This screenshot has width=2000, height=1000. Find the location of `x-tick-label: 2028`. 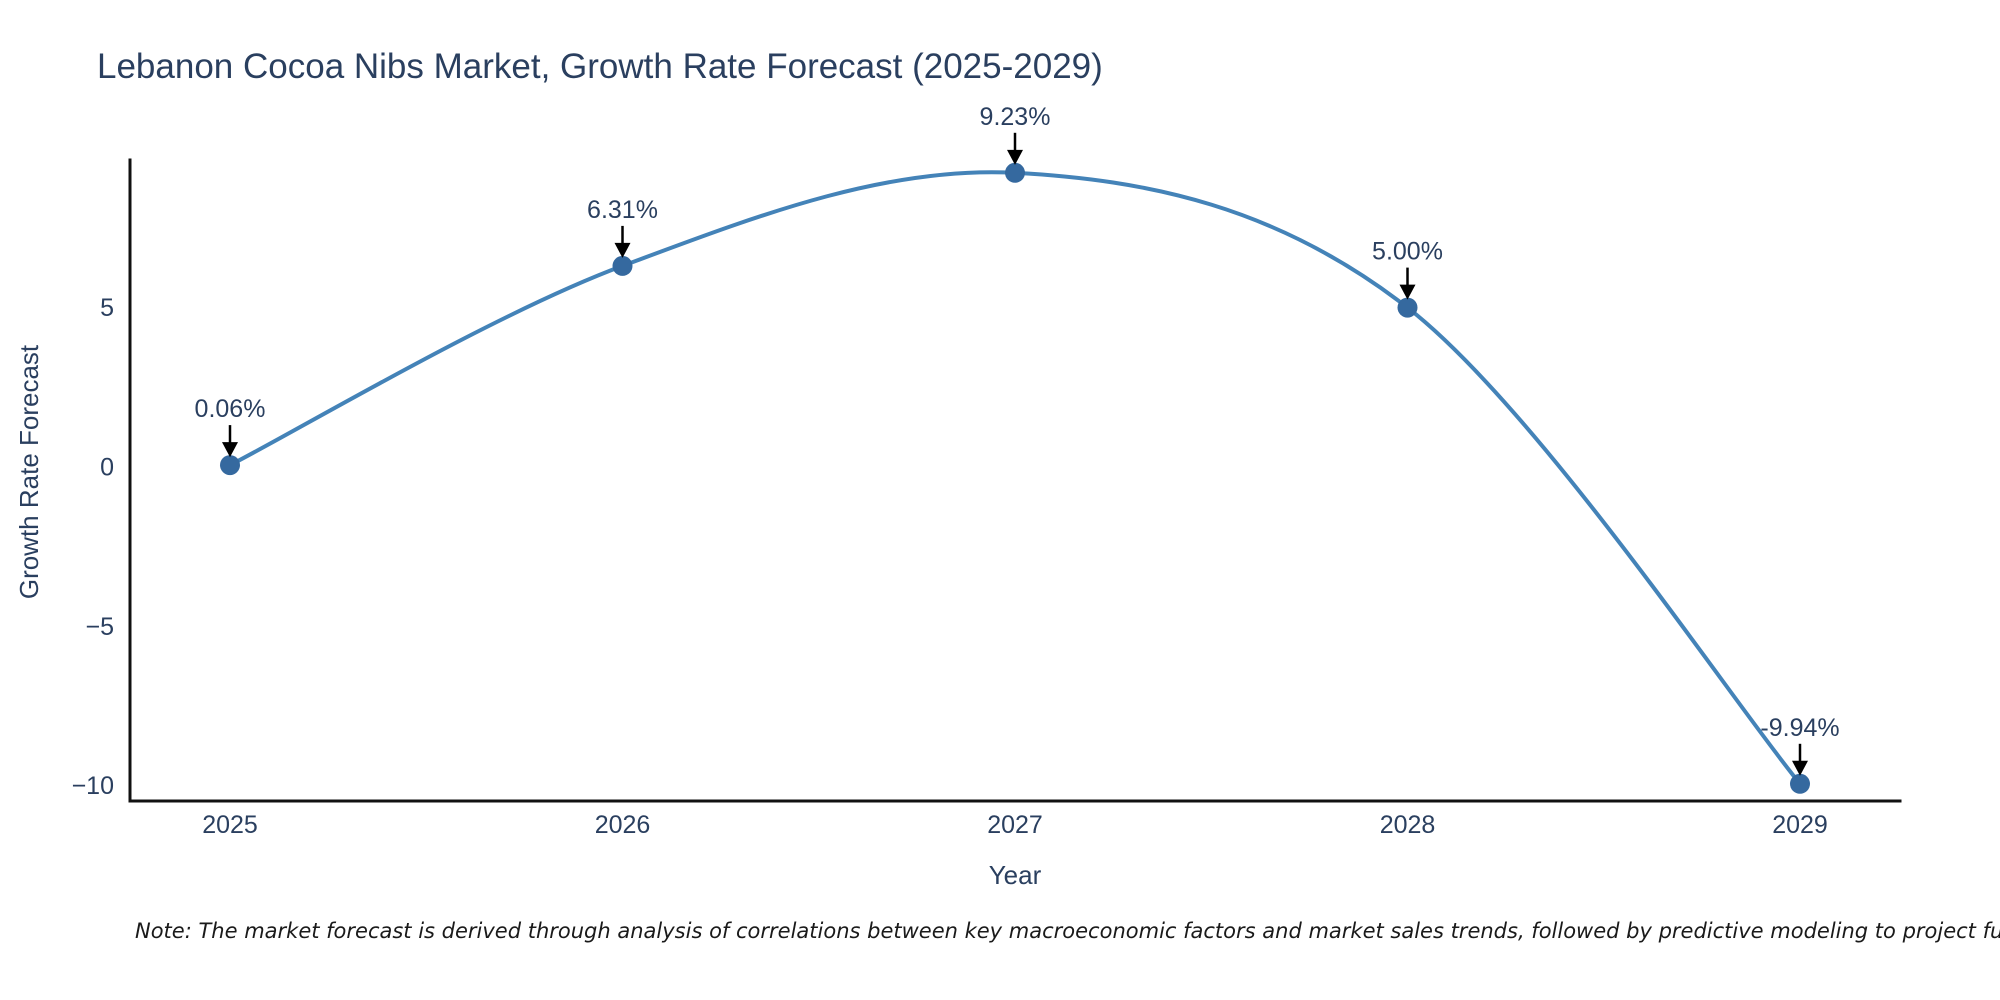

x-tick-label: 2028 is located at coordinates (1408, 825).